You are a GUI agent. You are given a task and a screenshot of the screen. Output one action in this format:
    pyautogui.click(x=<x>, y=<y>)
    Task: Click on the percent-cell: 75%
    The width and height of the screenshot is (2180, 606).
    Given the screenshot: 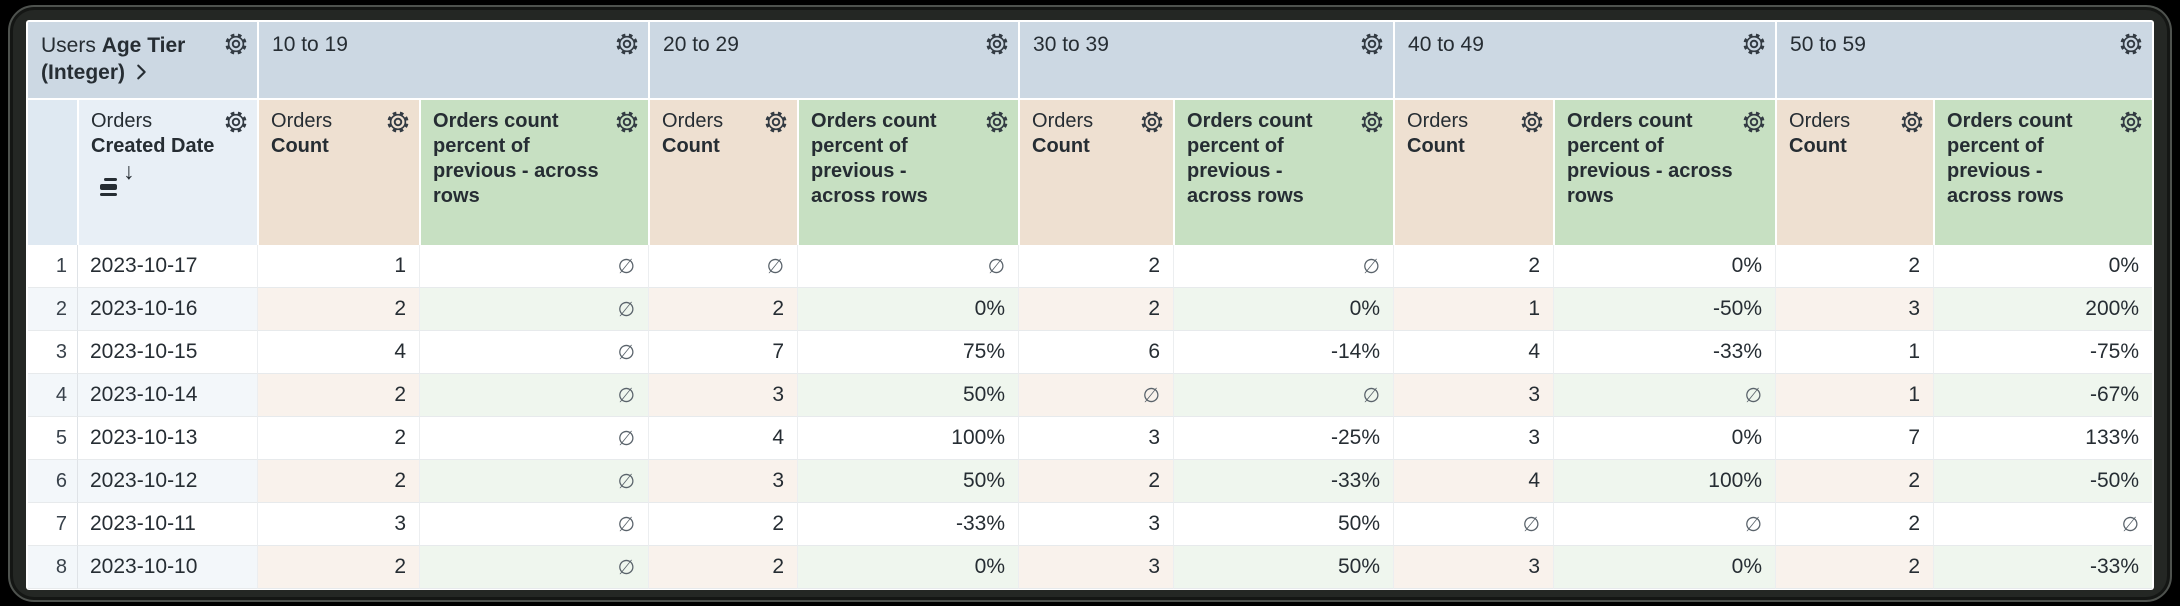 What is the action you would take?
    pyautogui.click(x=908, y=352)
    